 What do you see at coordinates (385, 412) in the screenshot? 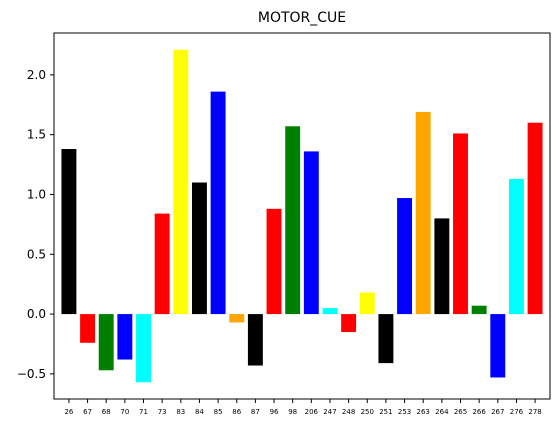
I see `x-tick-label: 251` at bounding box center [385, 412].